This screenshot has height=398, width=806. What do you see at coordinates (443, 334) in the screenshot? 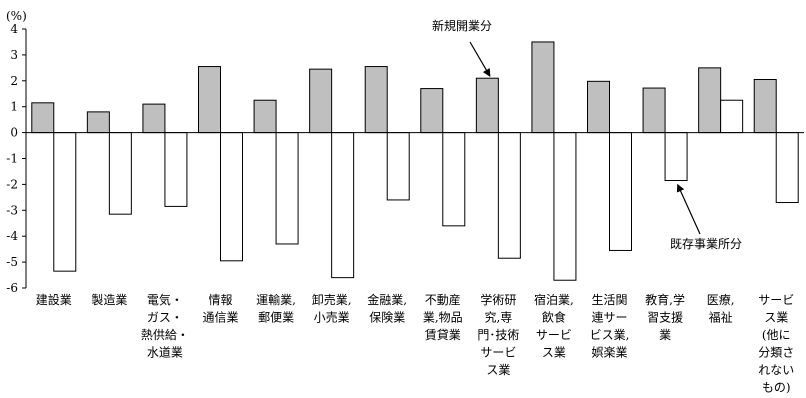
I see `category-label: 賃貸業` at bounding box center [443, 334].